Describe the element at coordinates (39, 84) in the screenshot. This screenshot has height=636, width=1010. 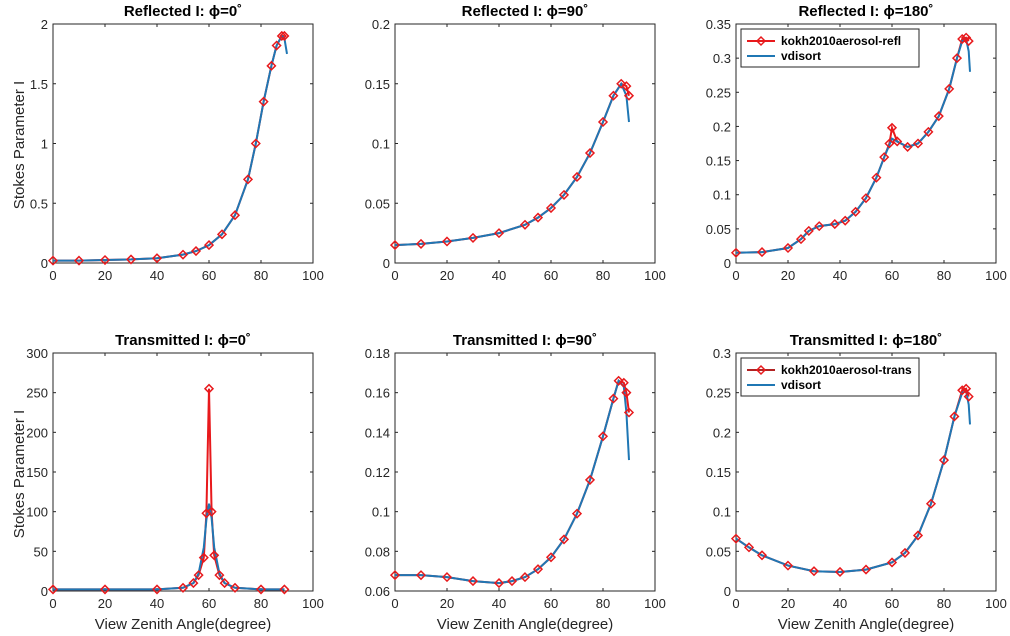
I see `y-tick-label: 1.5` at that location.